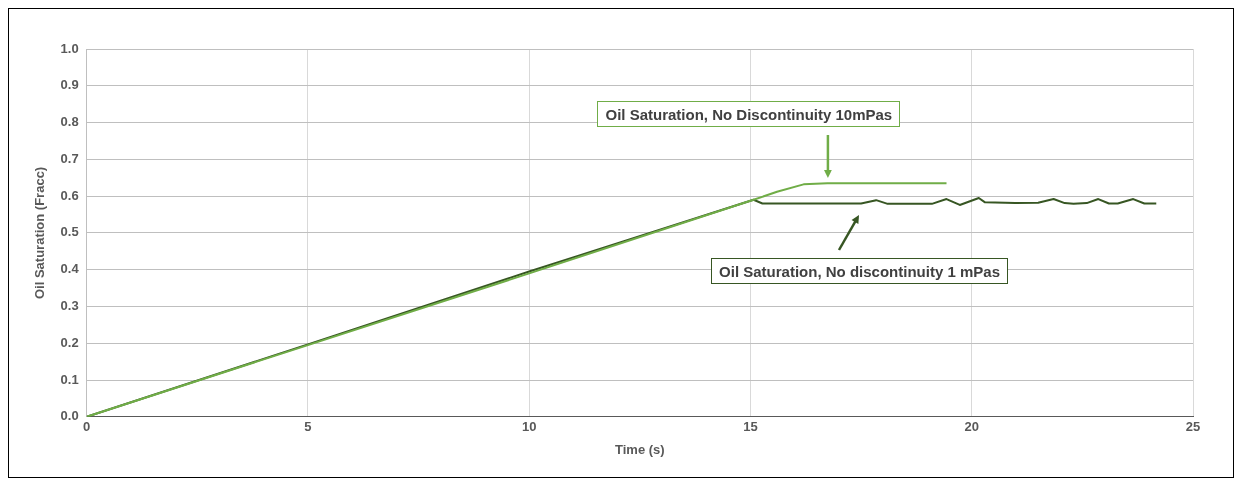 This screenshot has height=487, width=1244. What do you see at coordinates (70, 269) in the screenshot?
I see `y-tick-label: 0.4` at bounding box center [70, 269].